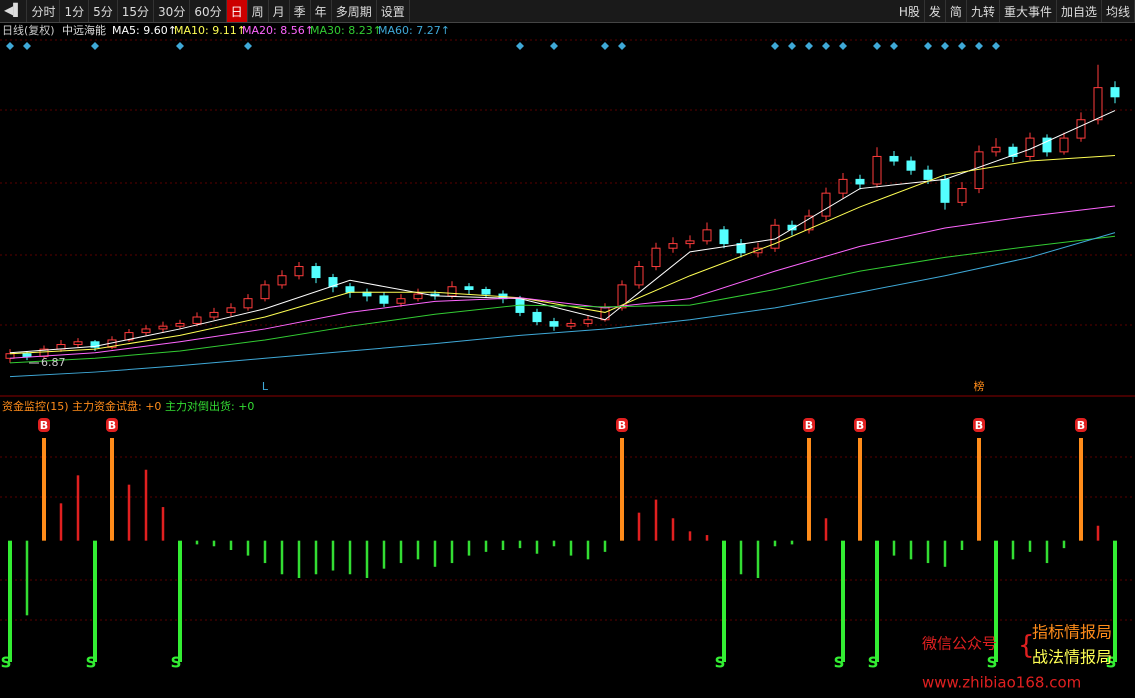  Describe the element at coordinates (136, 11) in the screenshot. I see `toolbar-button: 15分` at that location.